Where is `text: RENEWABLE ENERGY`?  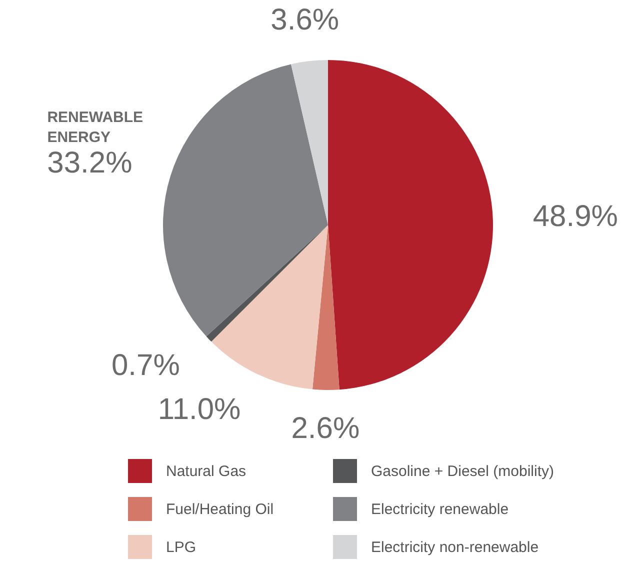
text: RENEWABLE ENERGY is located at coordinates (95, 127).